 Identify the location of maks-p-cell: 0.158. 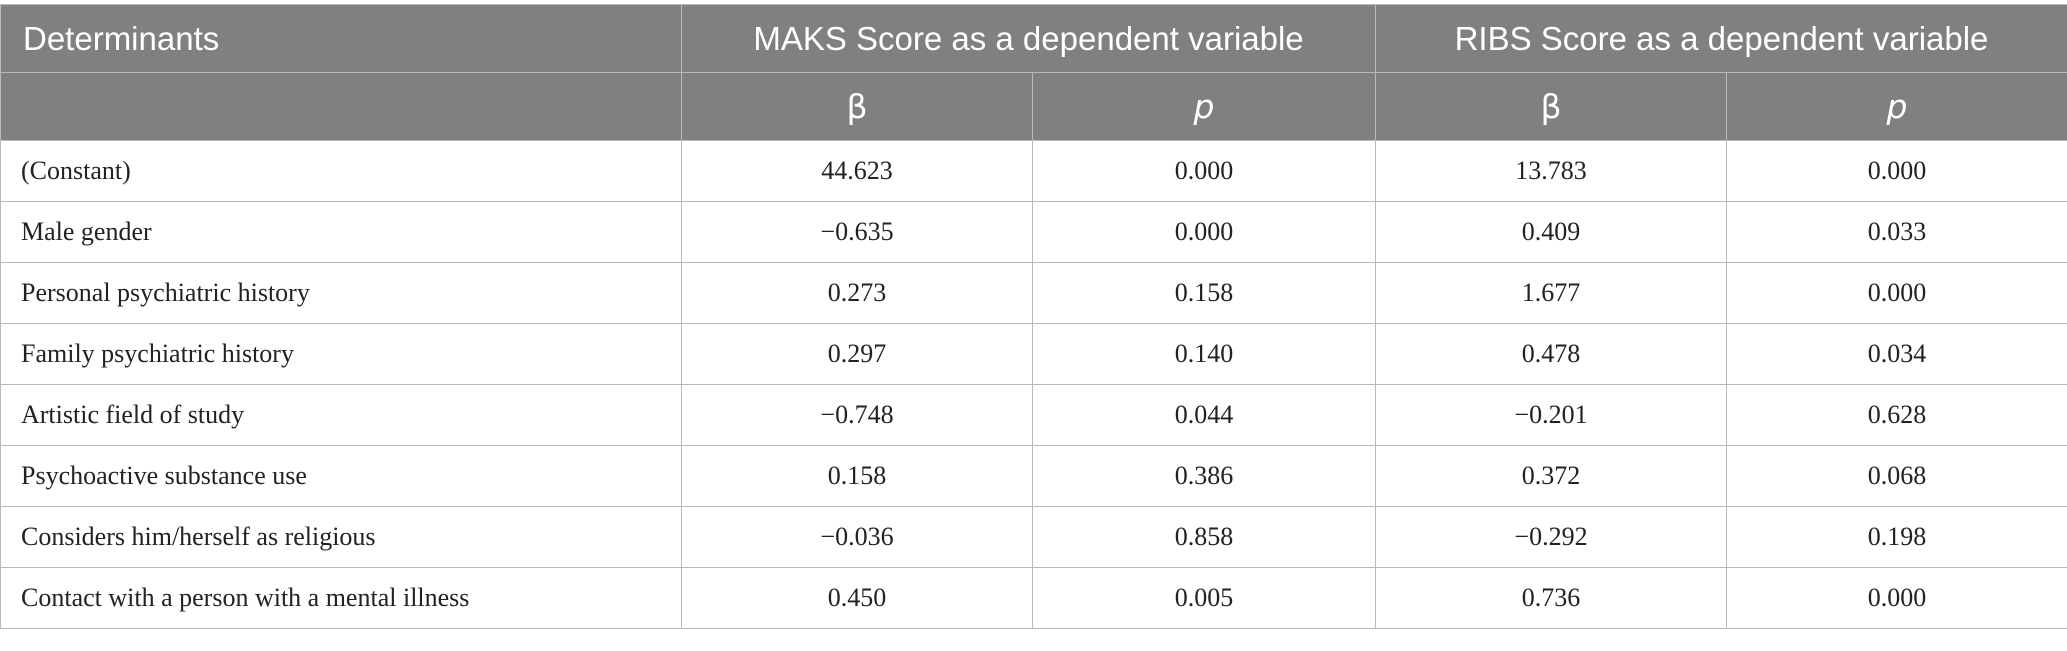
(1204, 293).